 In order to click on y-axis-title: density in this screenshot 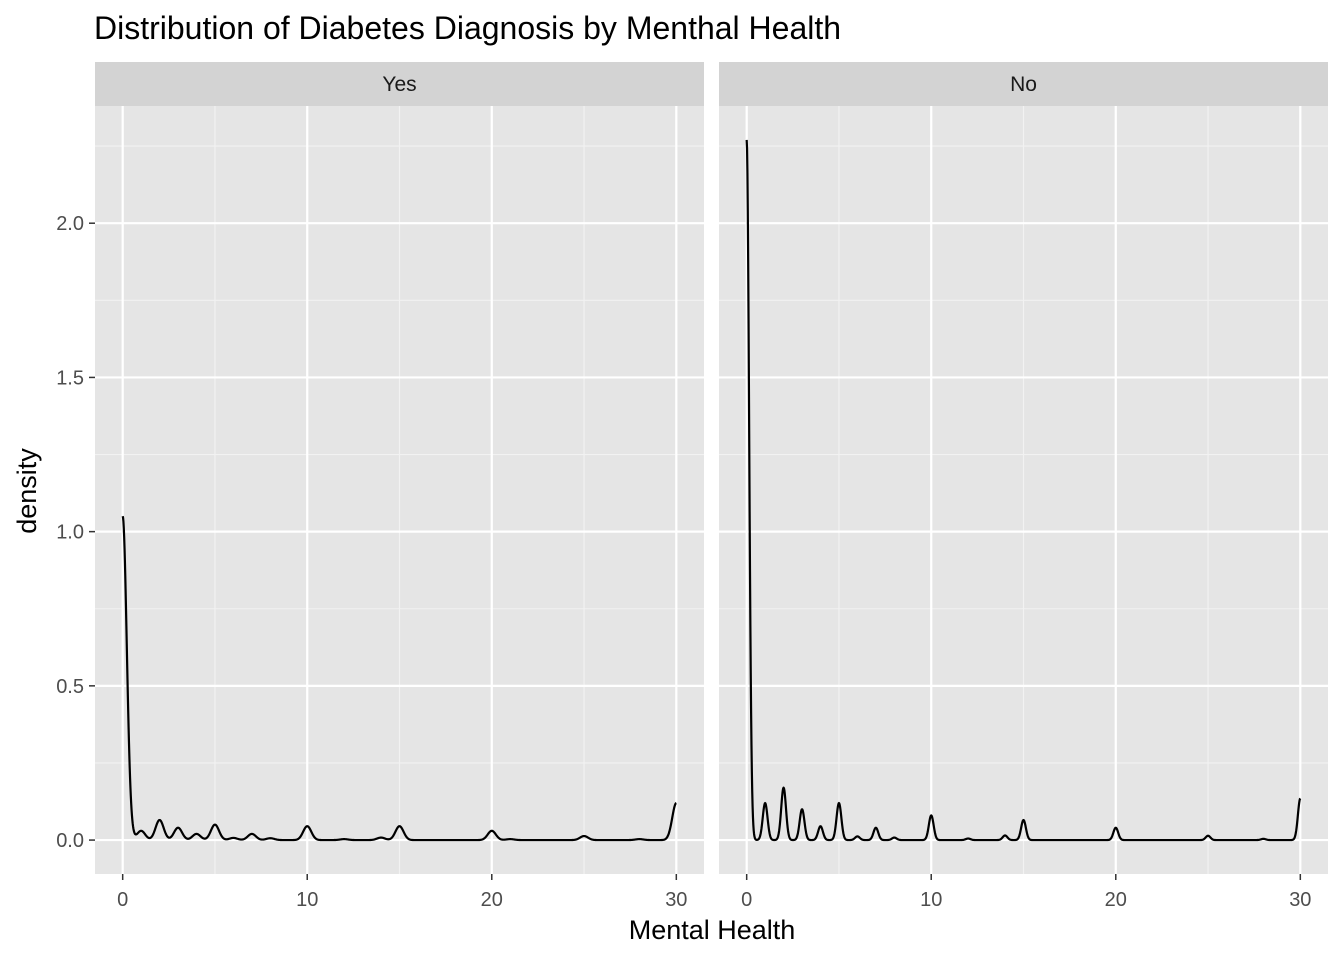, I will do `click(27, 491)`.